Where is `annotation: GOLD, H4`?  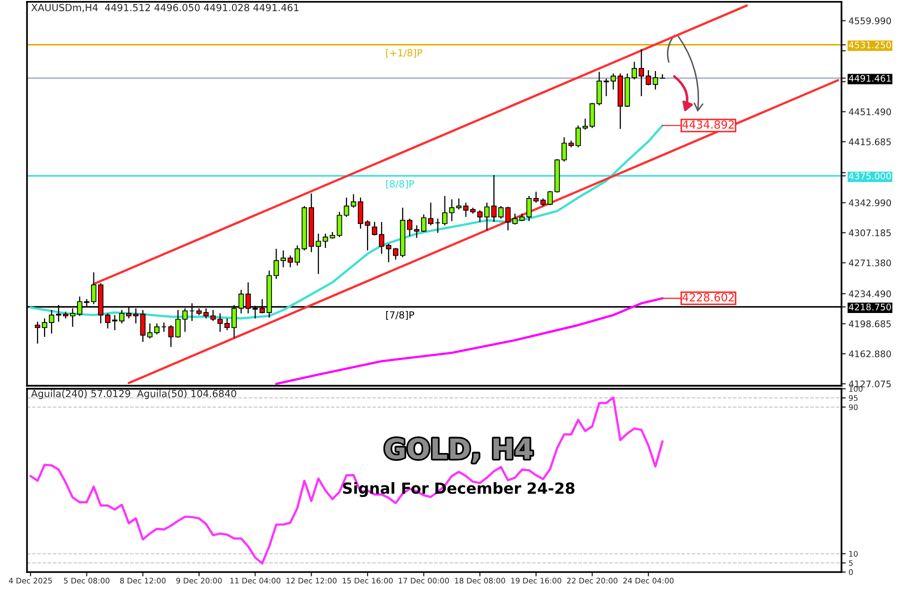 annotation: GOLD, H4 is located at coordinates (458, 450).